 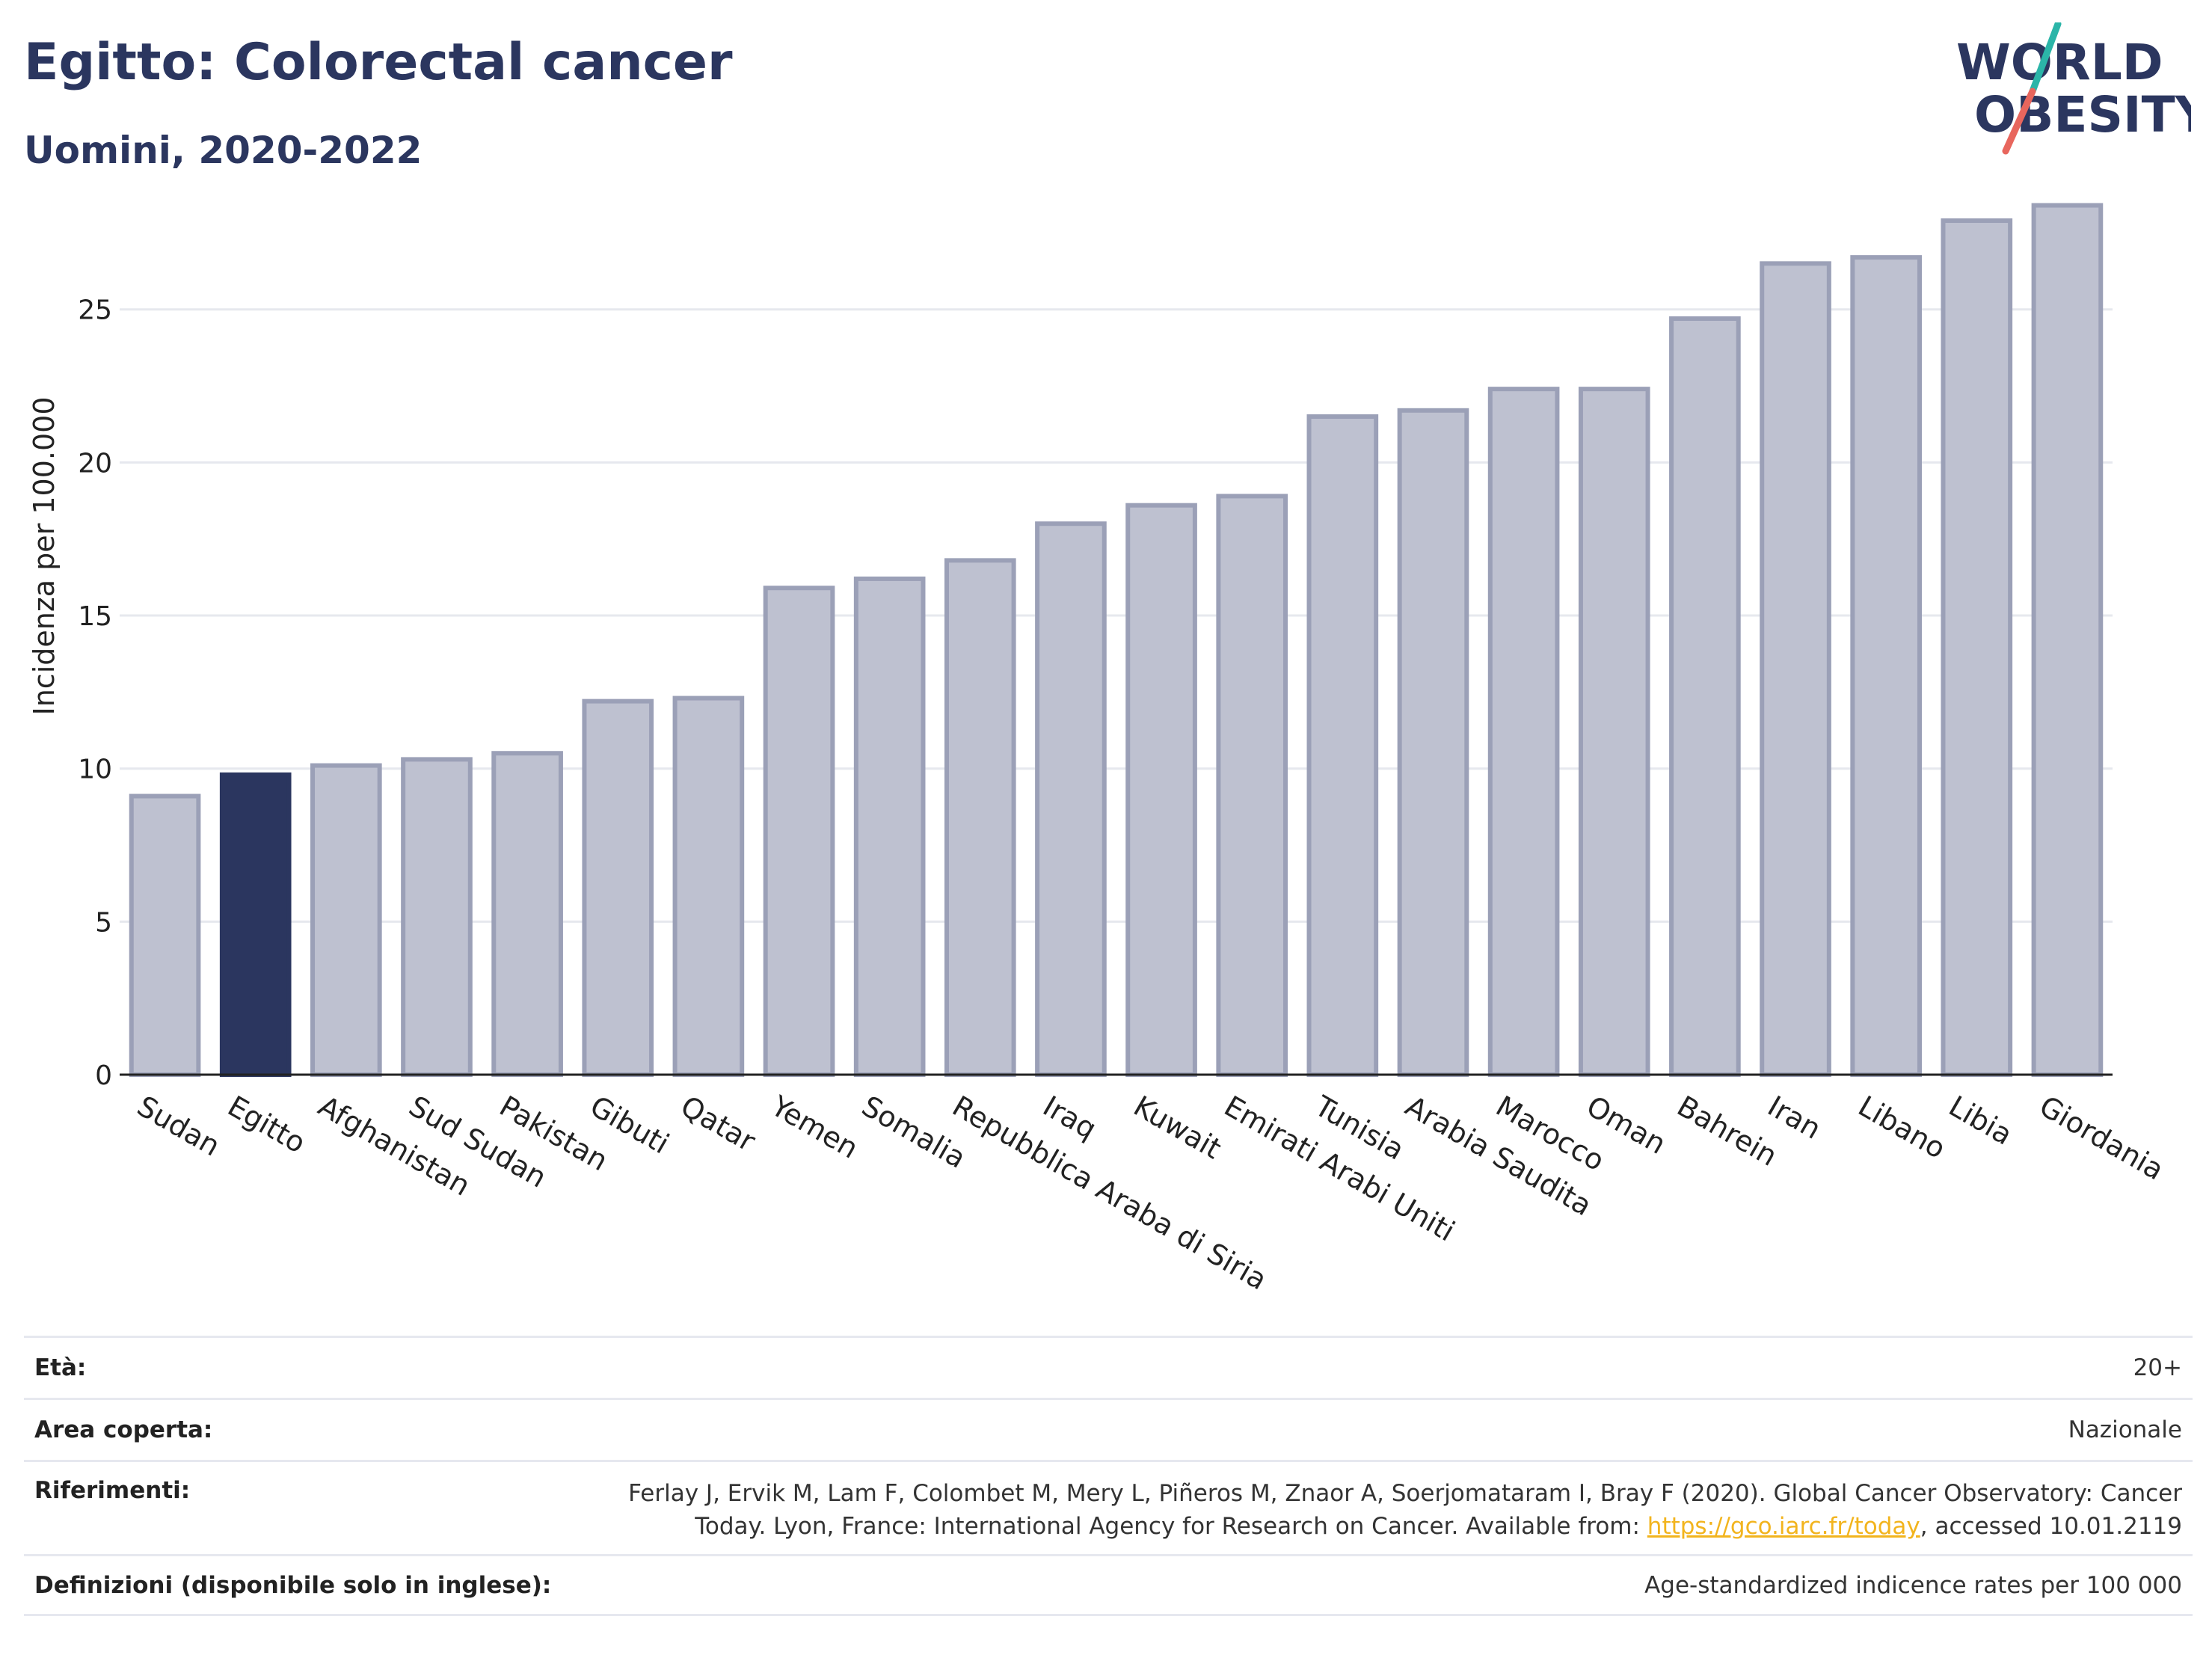 I want to click on bar-marocco, so click(x=1523, y=732).